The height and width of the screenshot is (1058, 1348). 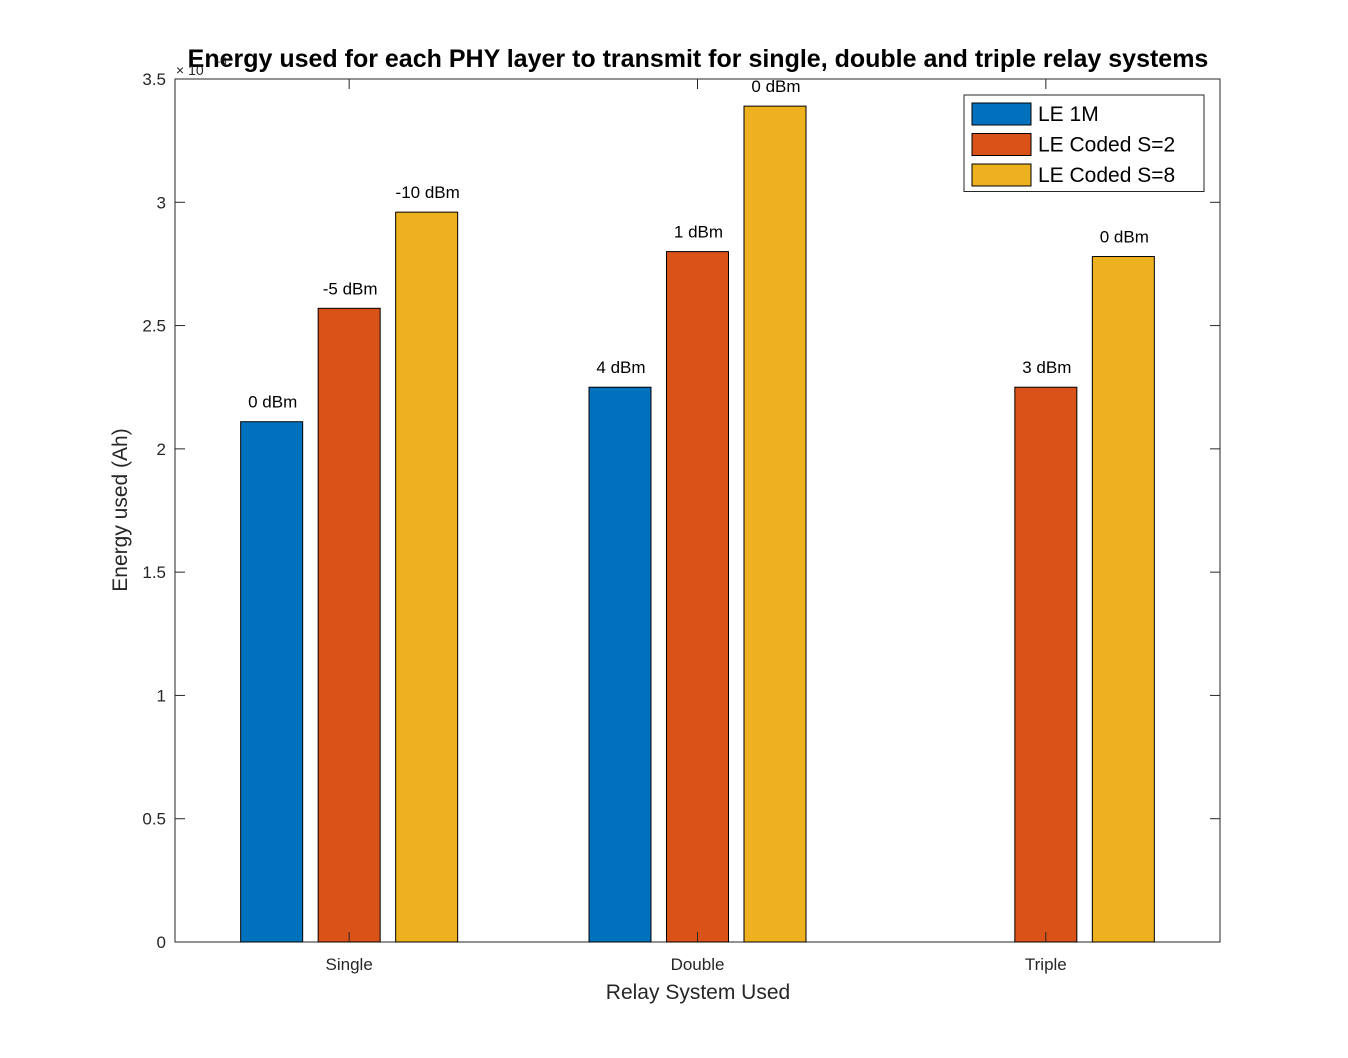 What do you see at coordinates (1046, 367) in the screenshot?
I see `bar-data-label: 3 dBm` at bounding box center [1046, 367].